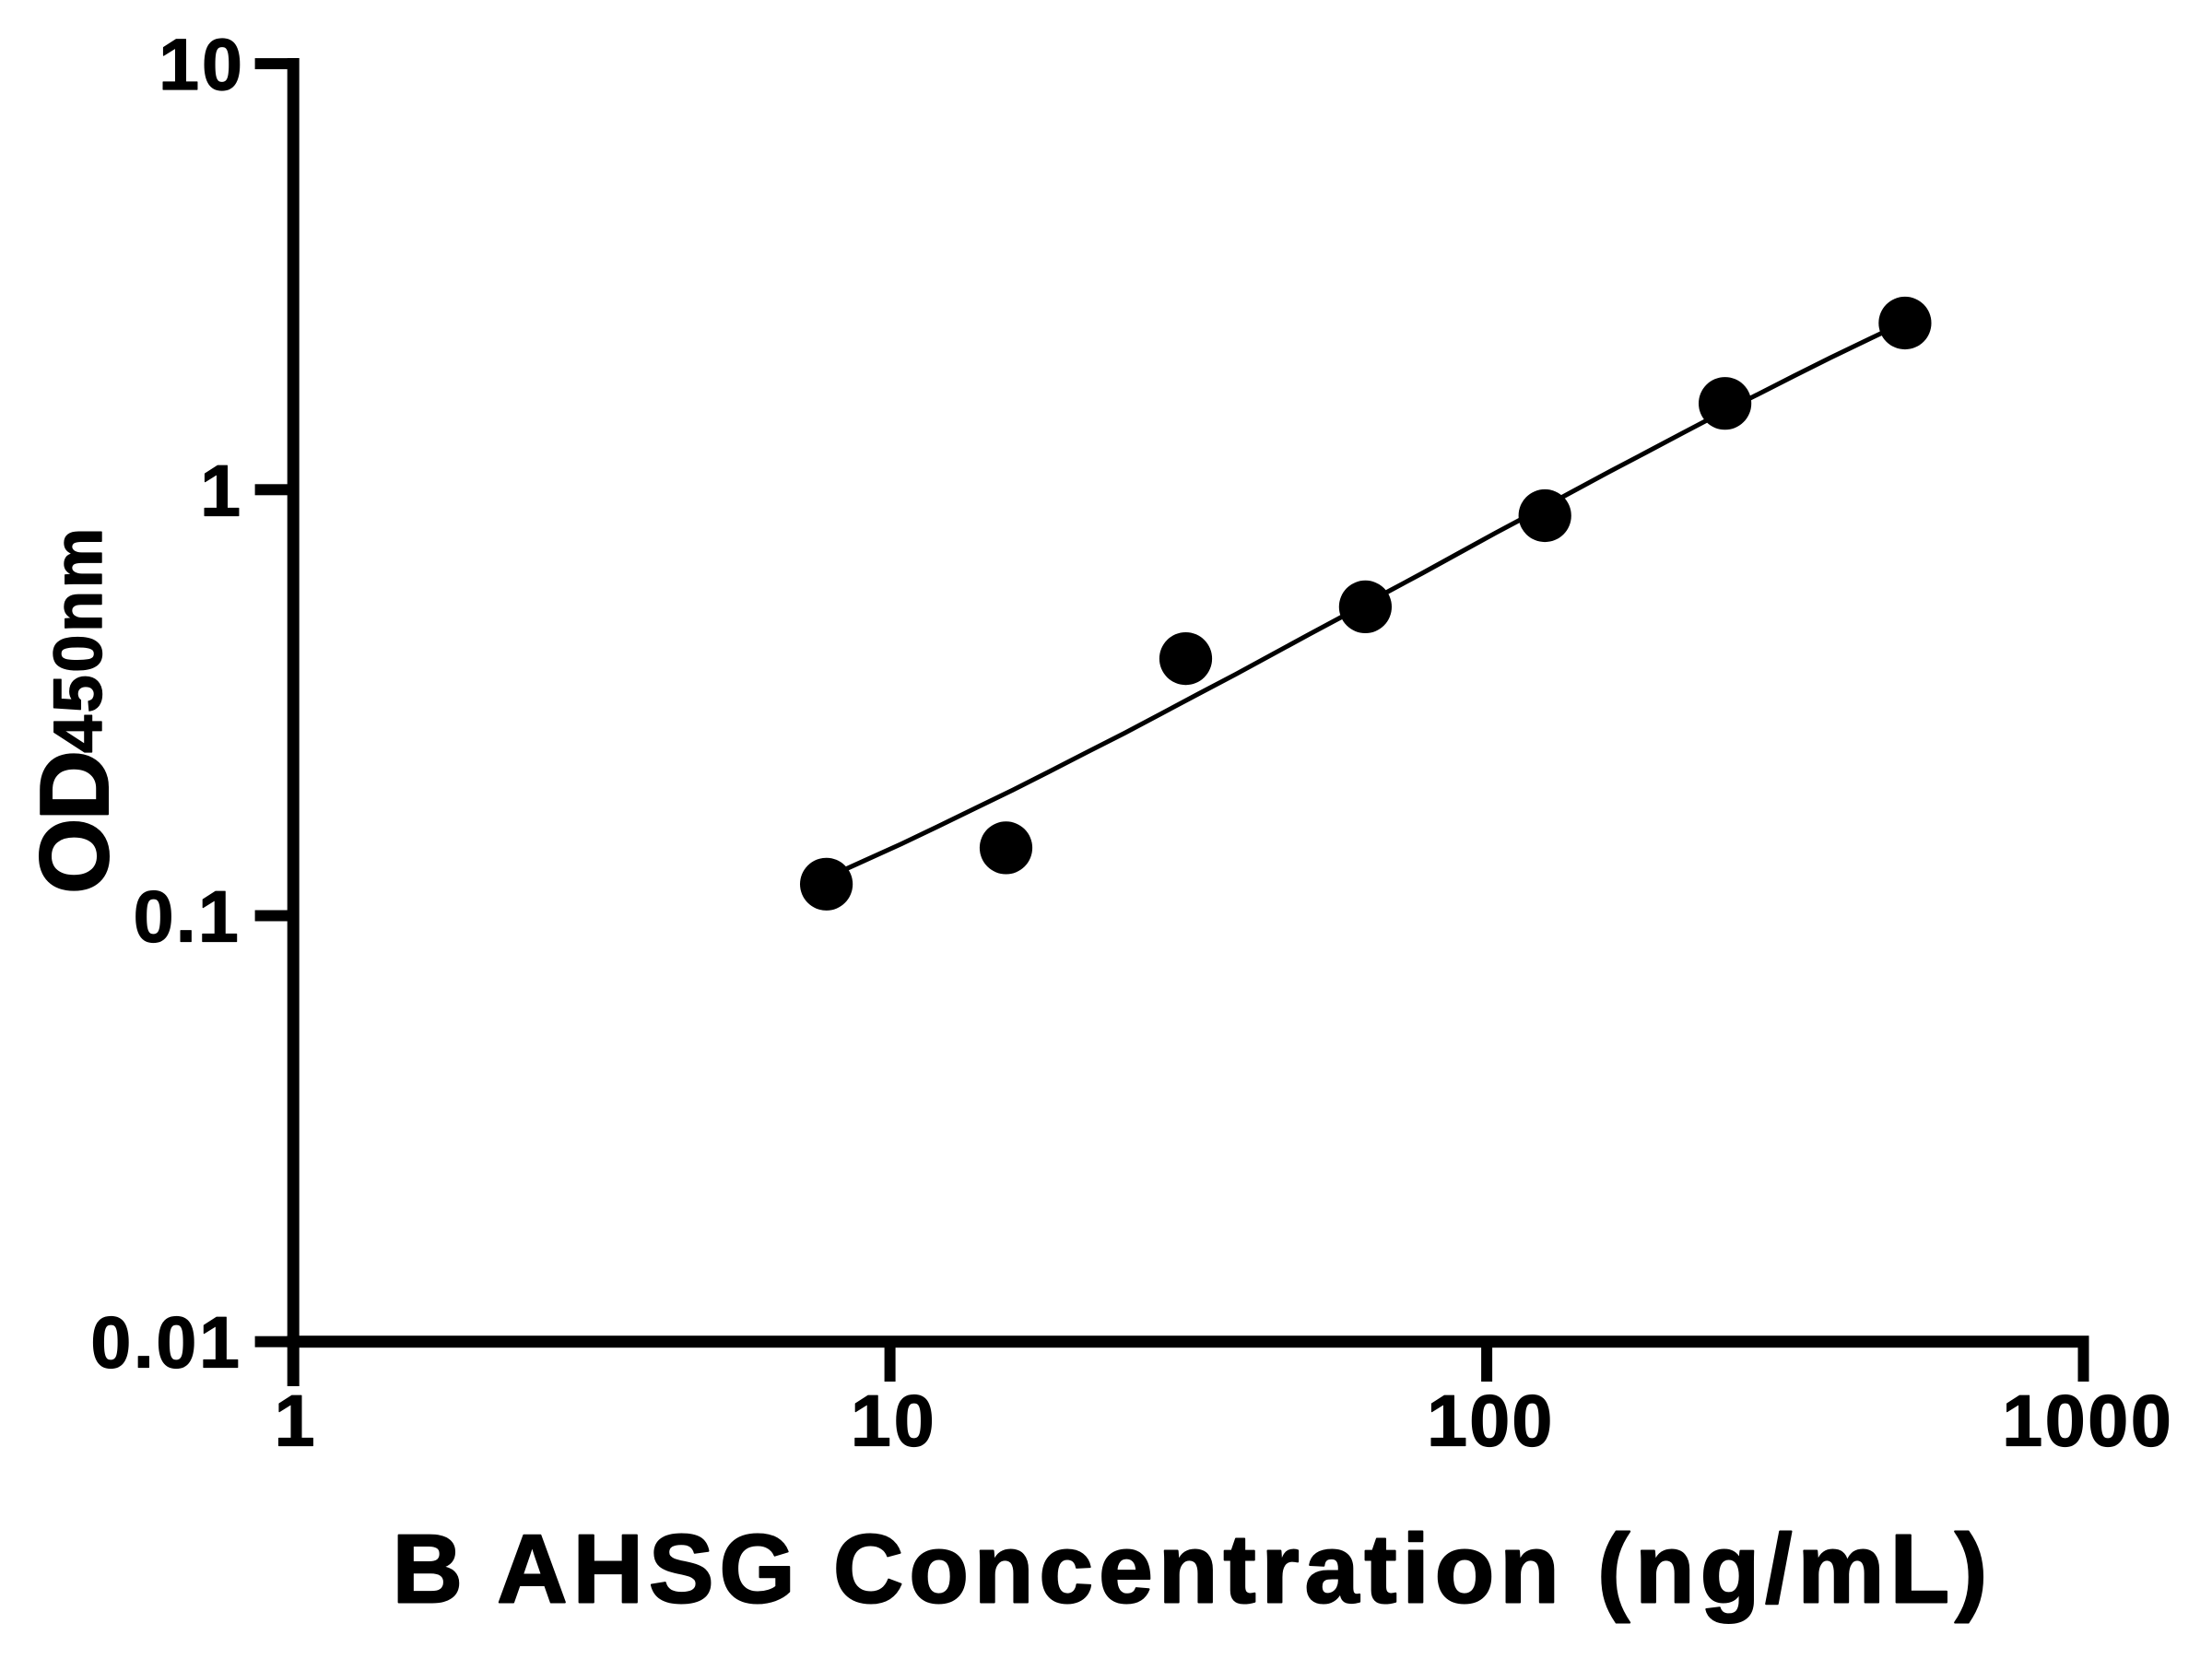  Describe the element at coordinates (1490, 1420) in the screenshot. I see `svg-text: 100` at that location.